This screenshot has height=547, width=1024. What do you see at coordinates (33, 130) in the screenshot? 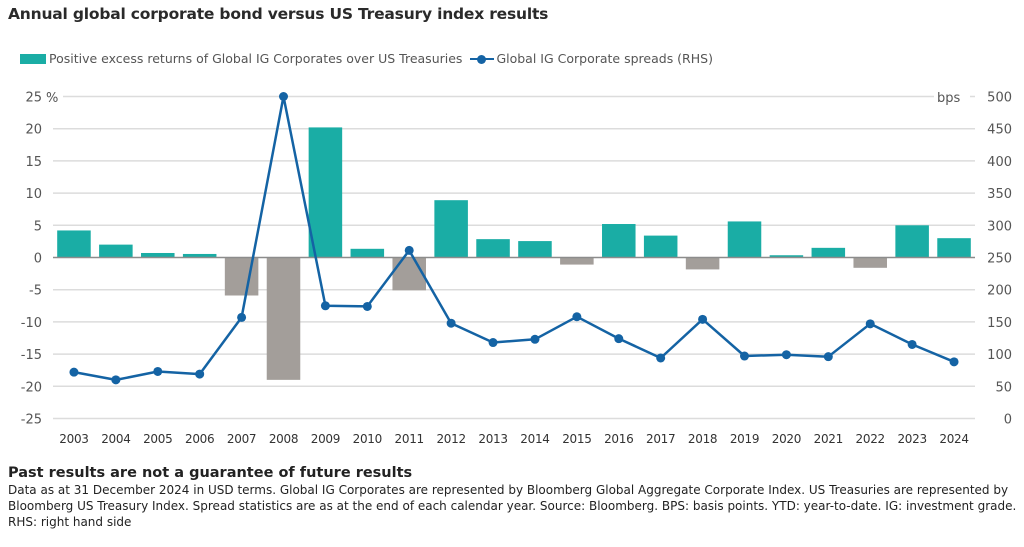
I see `y-left-tick-label: 20` at bounding box center [33, 130].